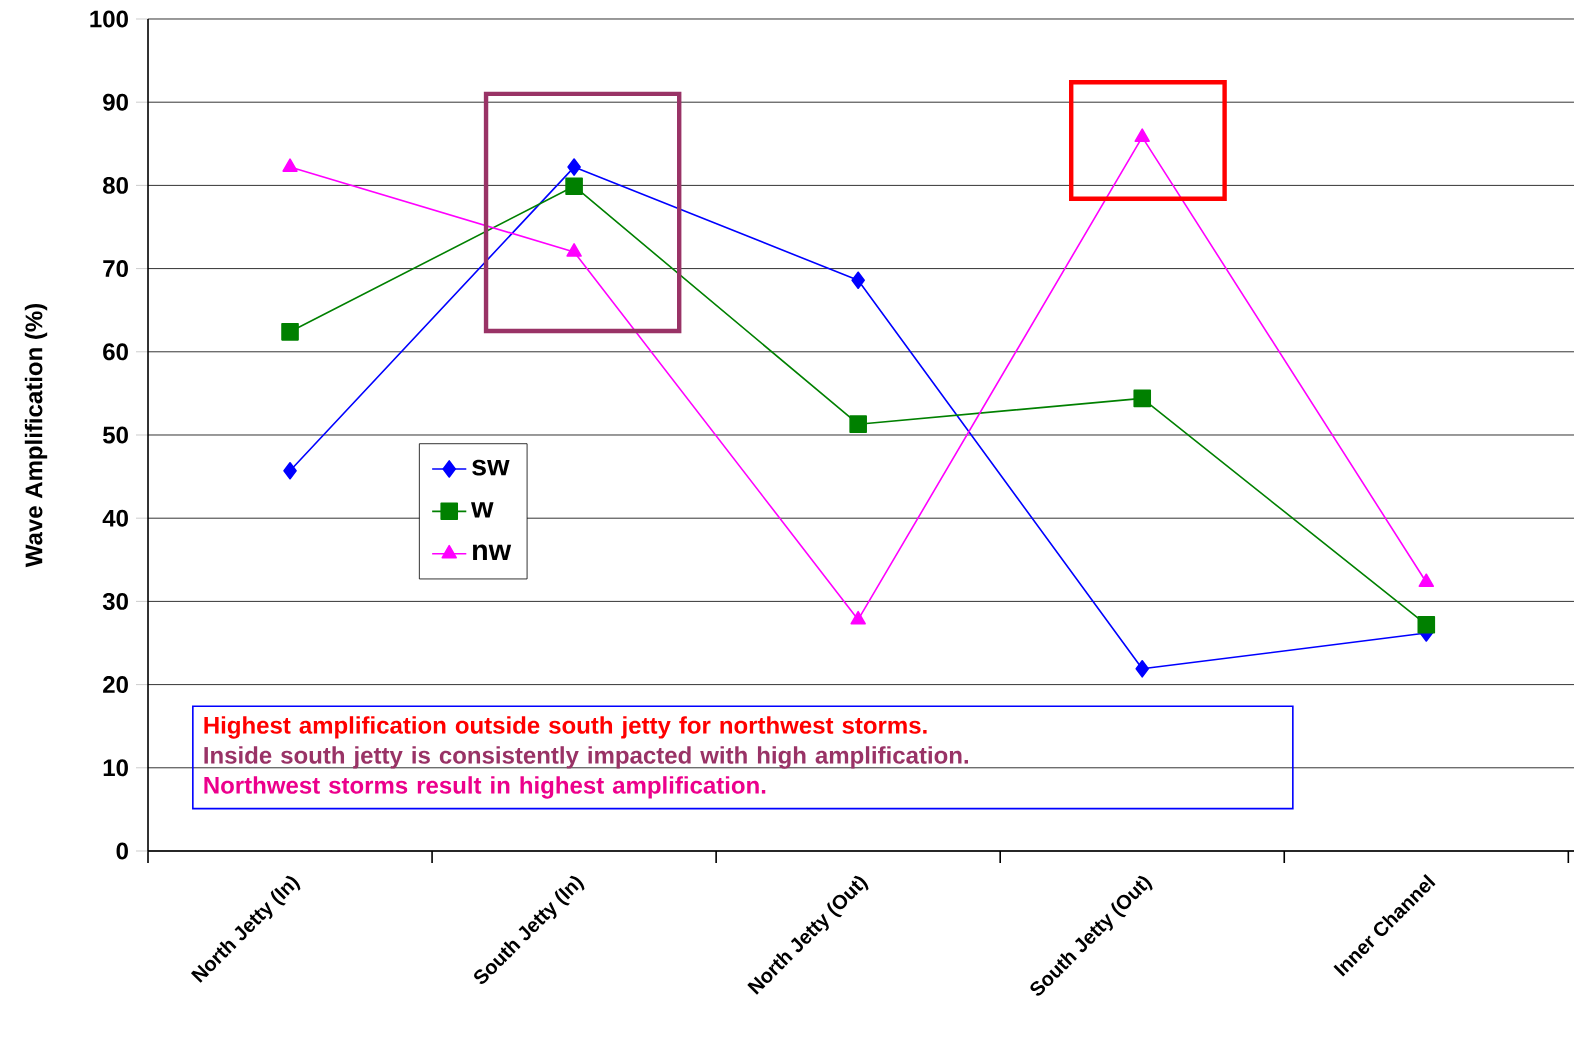  Describe the element at coordinates (491, 467) in the screenshot. I see `legend-label: sw` at that location.